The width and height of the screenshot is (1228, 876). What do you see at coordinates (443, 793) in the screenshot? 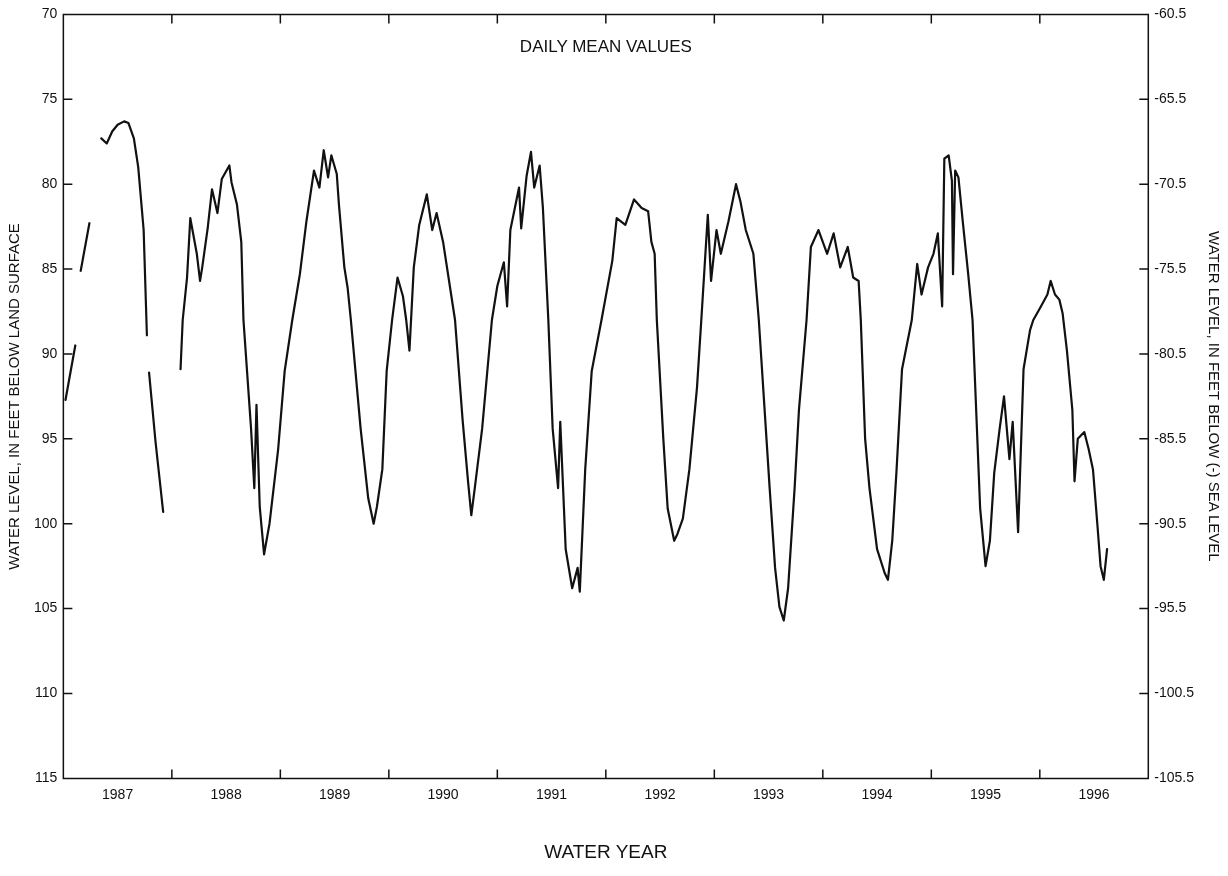
I see `x-tick-label: 1990` at bounding box center [443, 793].